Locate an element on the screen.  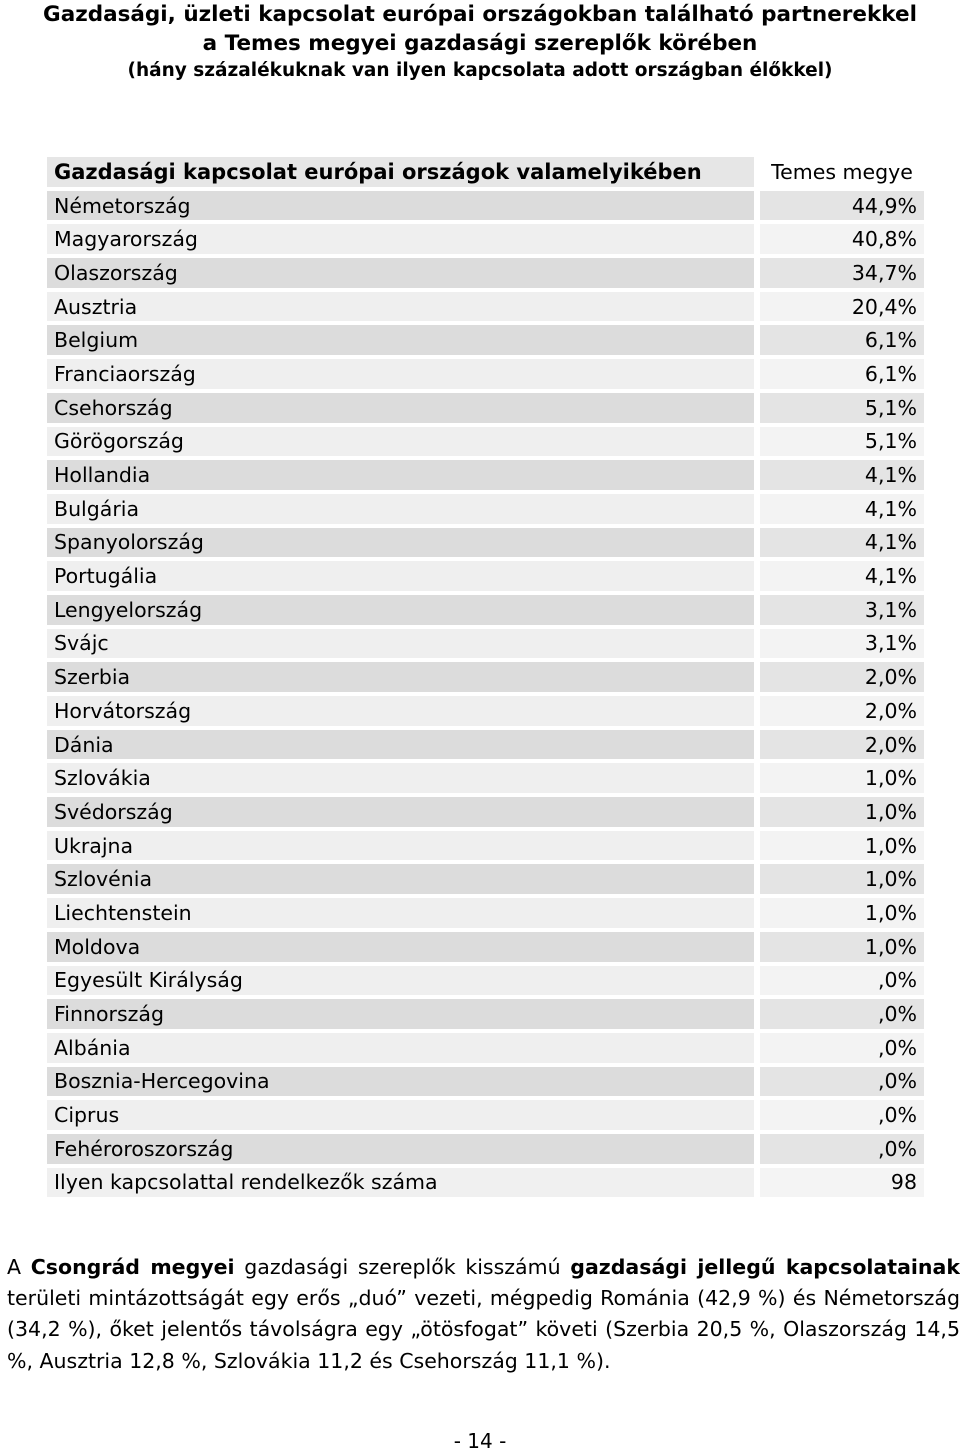
paragraph-bold-2: gazdasági jellegű kapcsolatainak is located at coordinates (765, 1267).